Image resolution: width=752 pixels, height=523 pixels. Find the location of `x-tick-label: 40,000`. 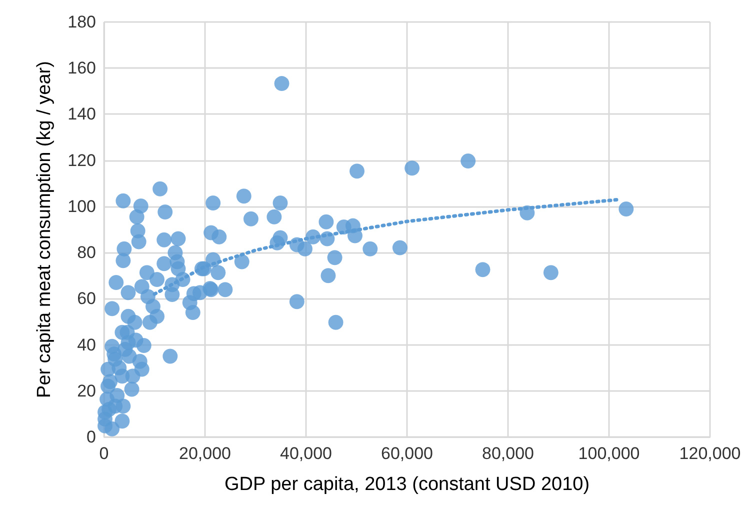

x-tick-label: 40,000 is located at coordinates (306, 453).